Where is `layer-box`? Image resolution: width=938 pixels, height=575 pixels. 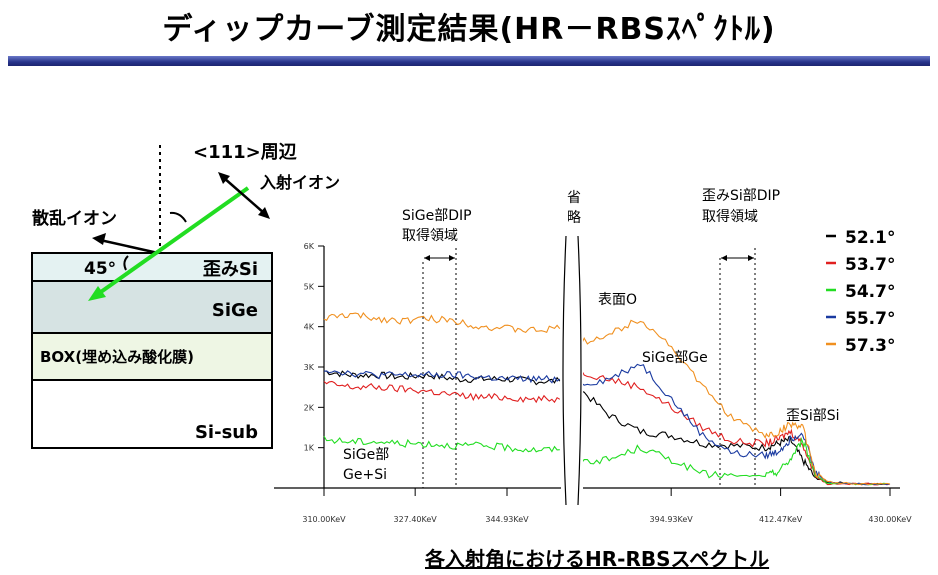 layer-box is located at coordinates (152, 356).